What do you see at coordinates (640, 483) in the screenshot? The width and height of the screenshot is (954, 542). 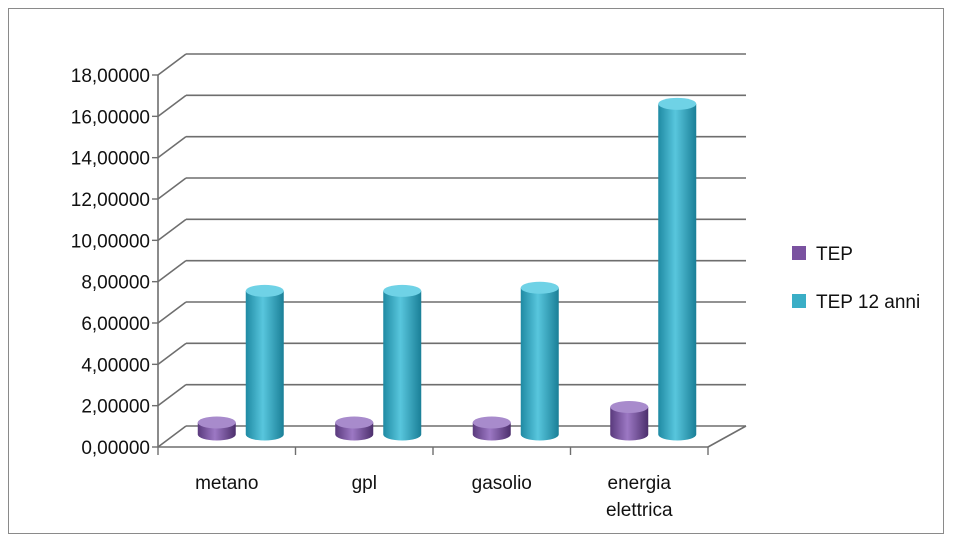 I see `x-tick-label-line: energia` at bounding box center [640, 483].